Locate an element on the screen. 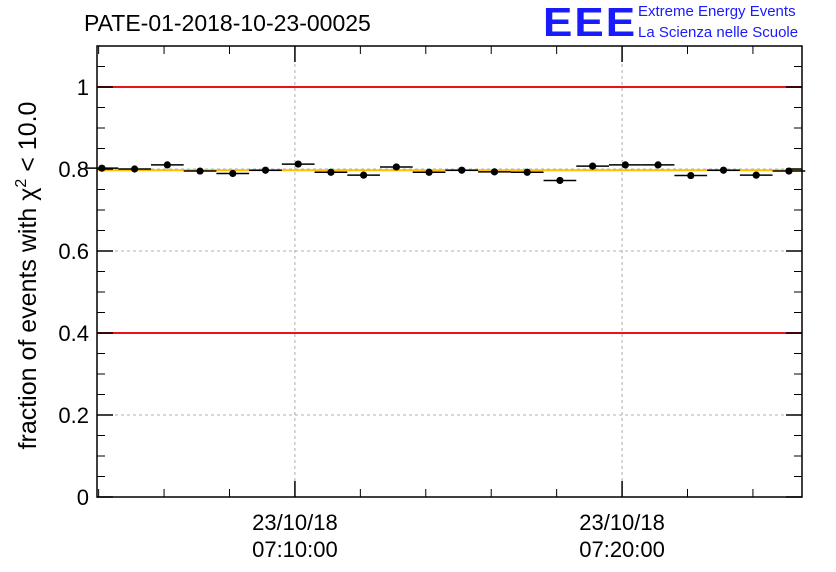 This screenshot has height=572, width=836. y-tick-label: 0 is located at coordinates (83, 497).